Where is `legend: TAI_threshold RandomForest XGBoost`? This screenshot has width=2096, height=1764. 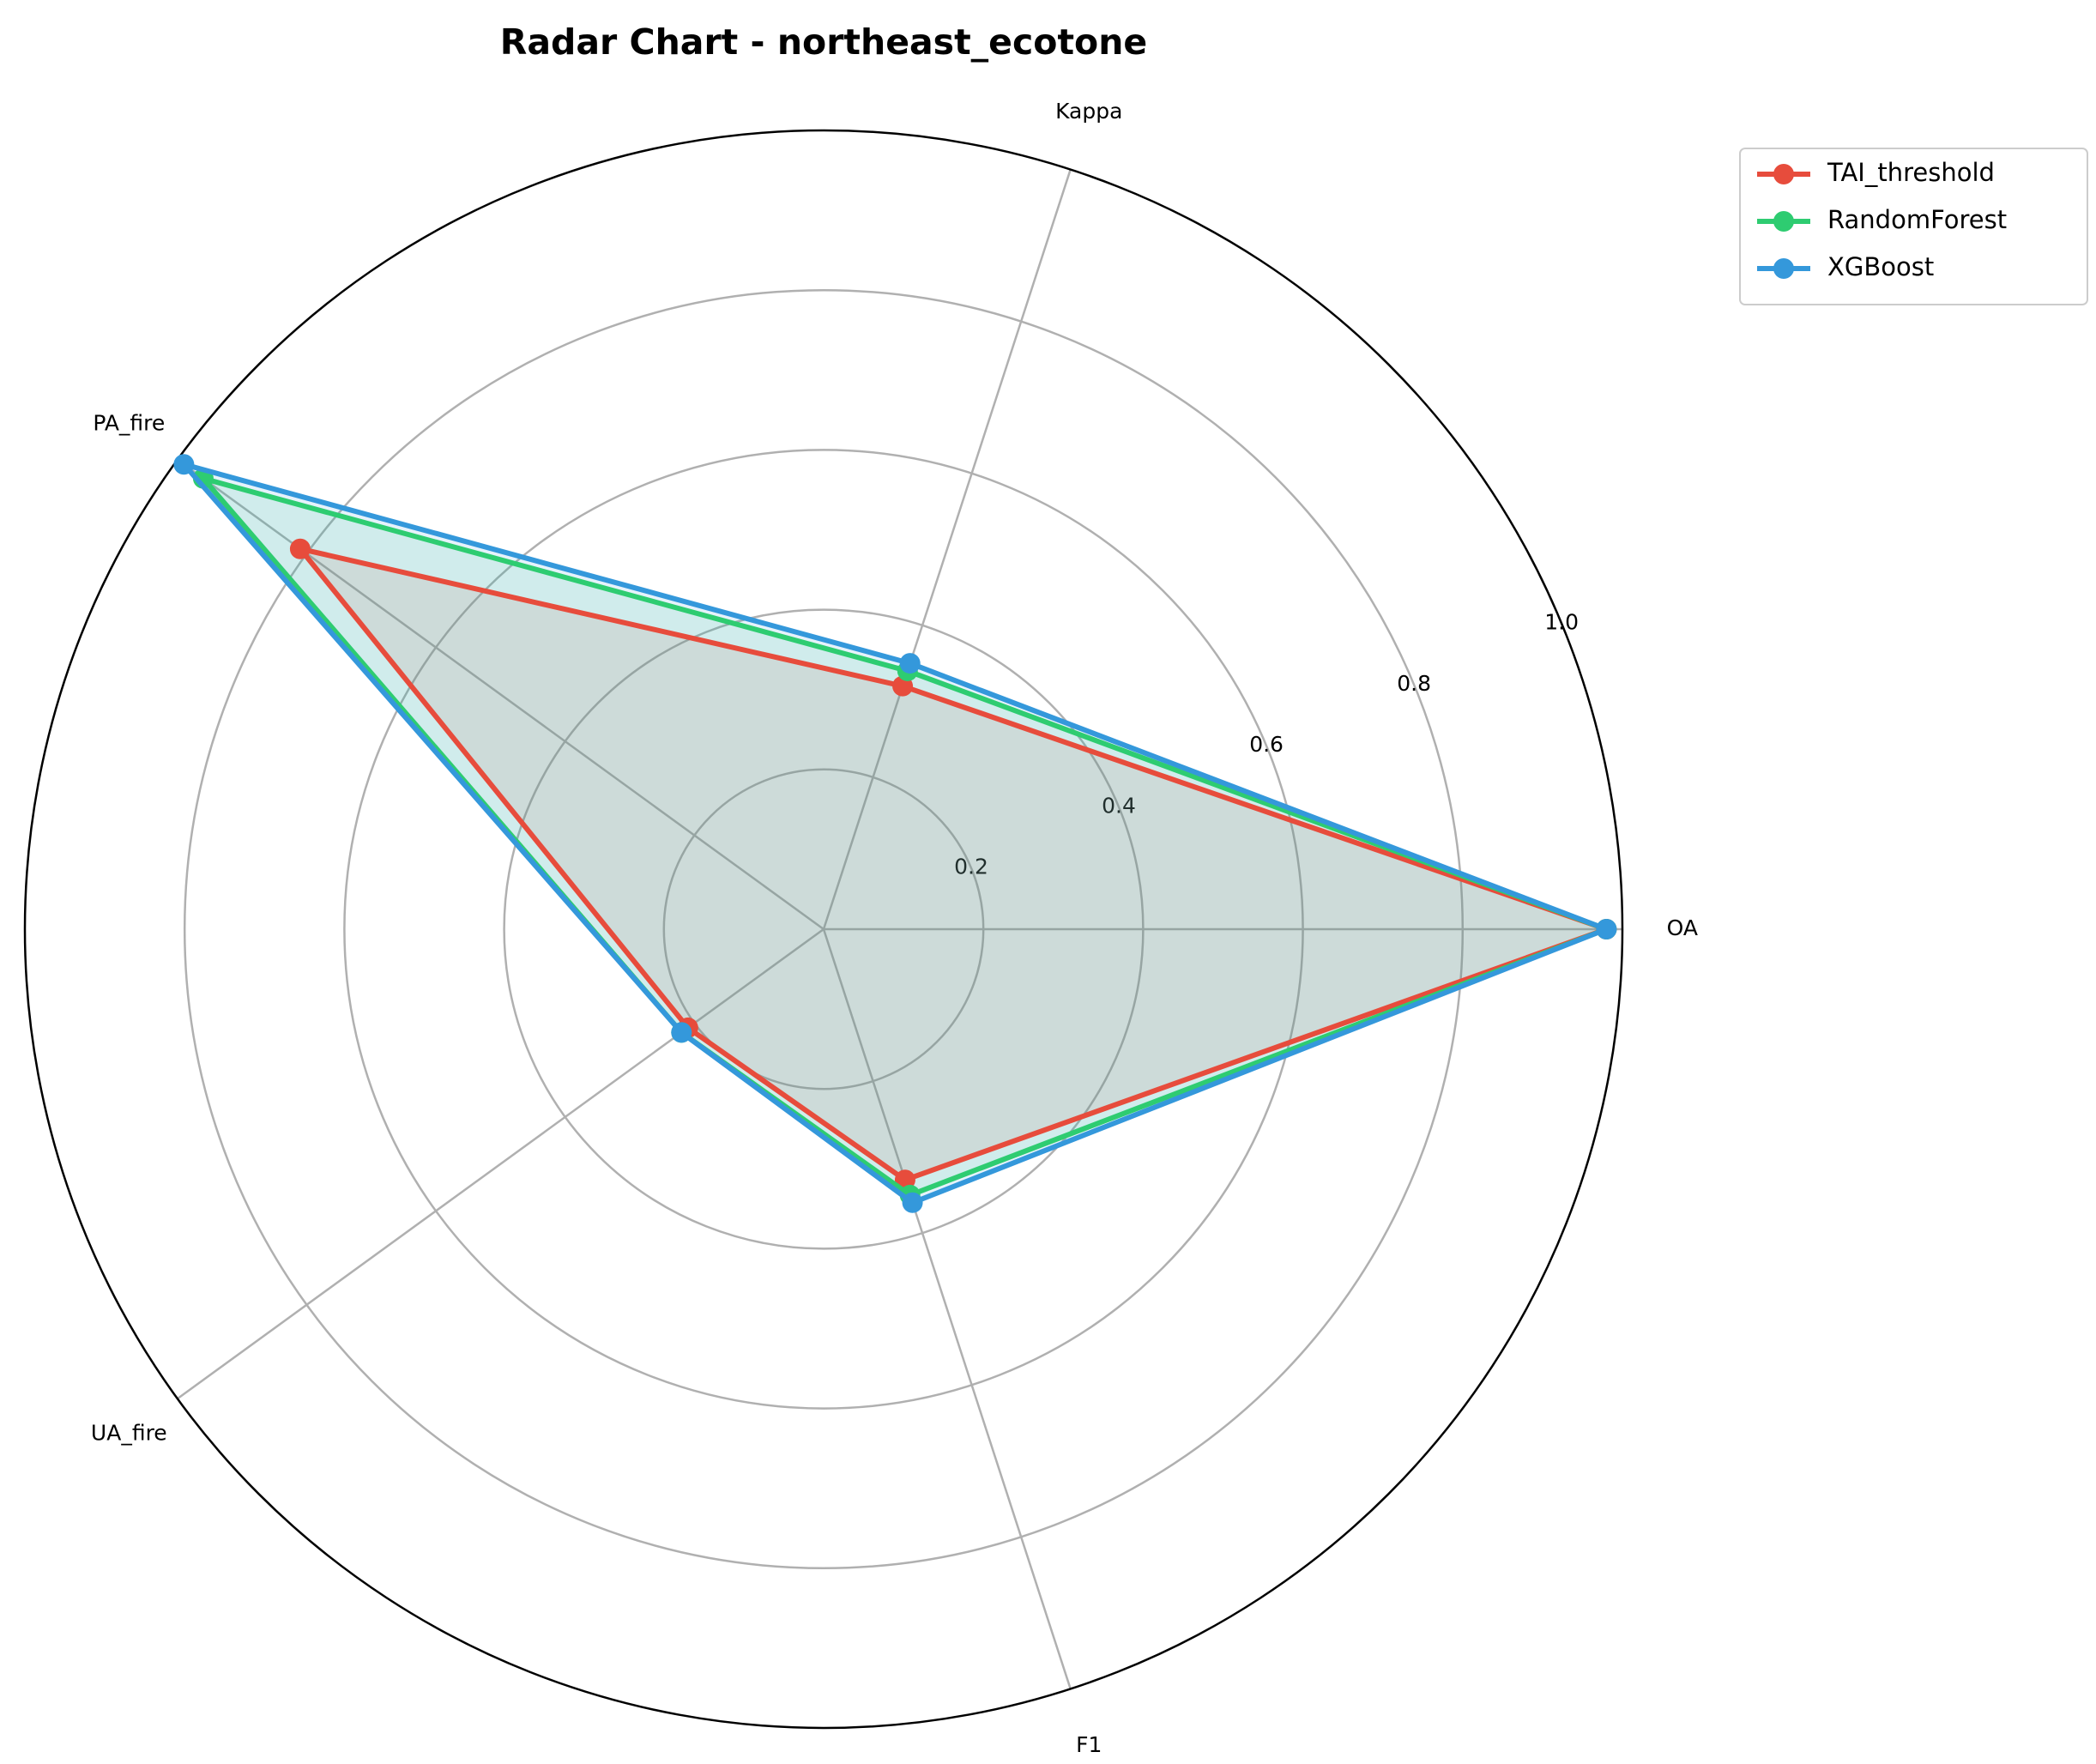
legend: TAI_threshold RandomForest XGBoost is located at coordinates (1913, 226).